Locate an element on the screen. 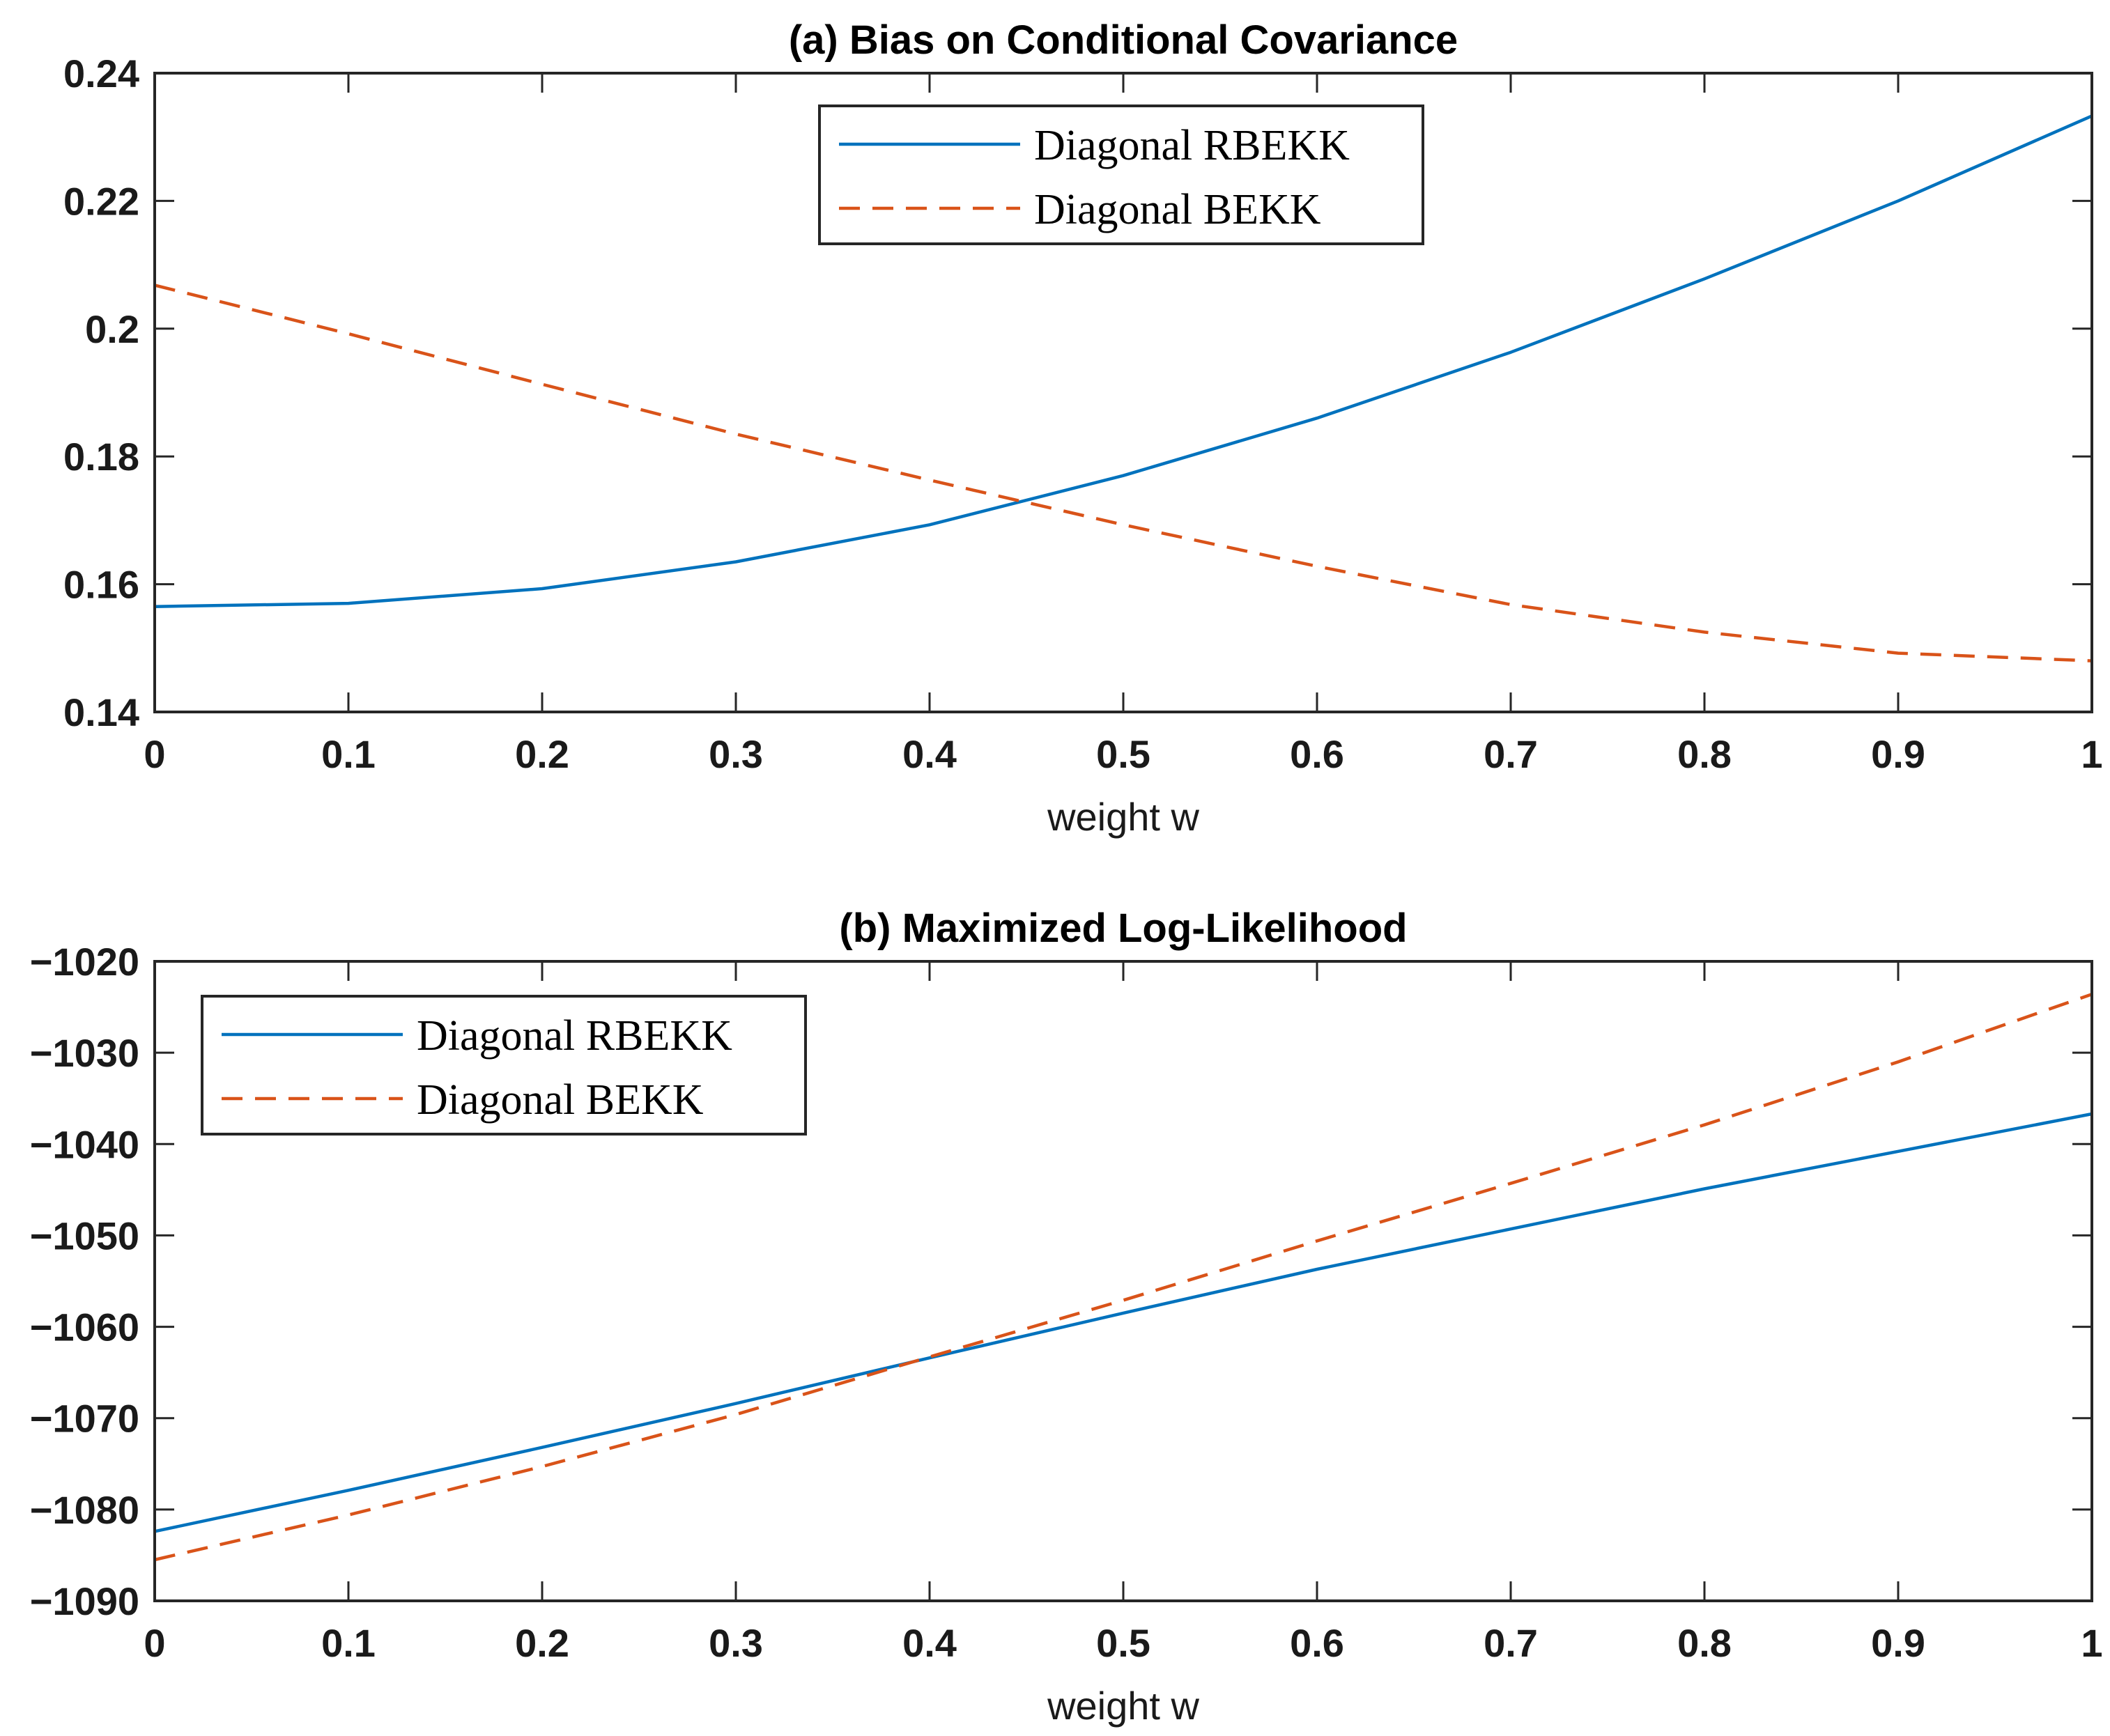  y-tick-label: −1030 is located at coordinates (84, 1053).